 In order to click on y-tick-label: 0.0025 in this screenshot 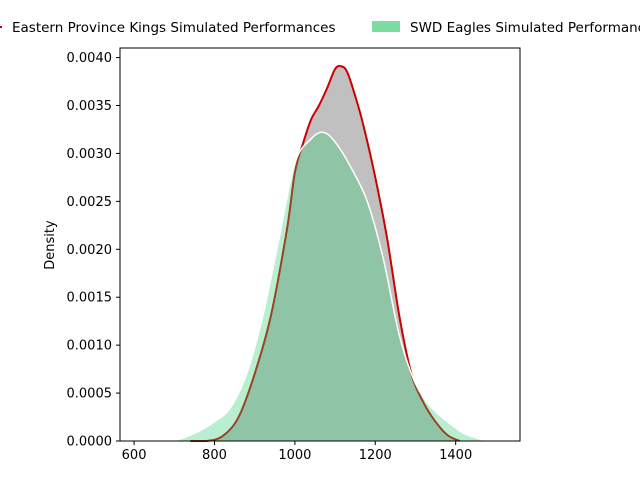, I will do `click(90, 202)`.